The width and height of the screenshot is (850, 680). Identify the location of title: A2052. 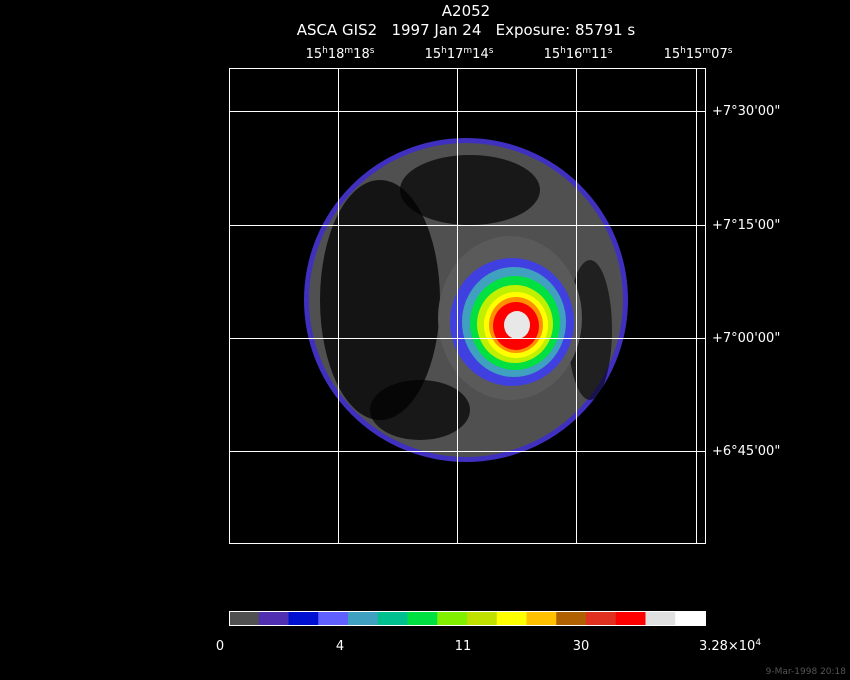
(466, 11).